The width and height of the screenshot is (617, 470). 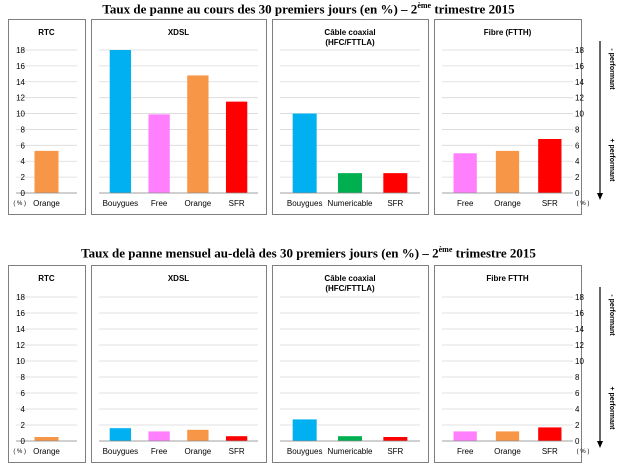 I want to click on monthly-fibre-title: Fibre FTTH, so click(x=507, y=278).